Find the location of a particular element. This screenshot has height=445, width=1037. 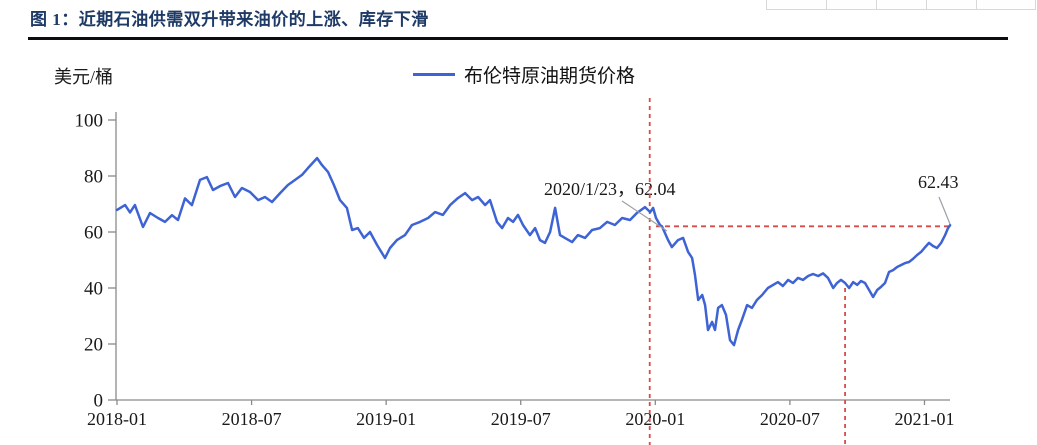

x-tick-label: 2018-07 is located at coordinates (252, 419).